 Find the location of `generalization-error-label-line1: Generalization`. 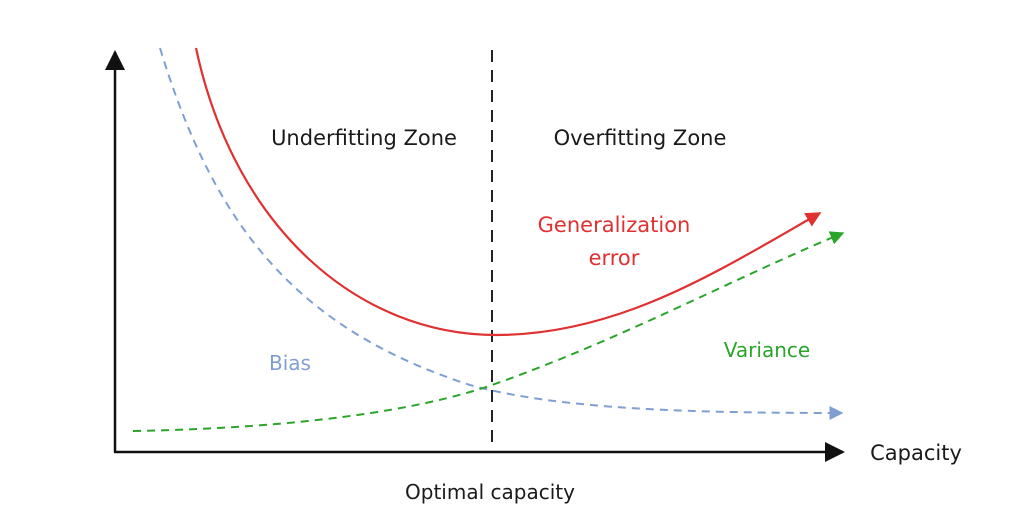

generalization-error-label-line1: Generalization is located at coordinates (614, 225).